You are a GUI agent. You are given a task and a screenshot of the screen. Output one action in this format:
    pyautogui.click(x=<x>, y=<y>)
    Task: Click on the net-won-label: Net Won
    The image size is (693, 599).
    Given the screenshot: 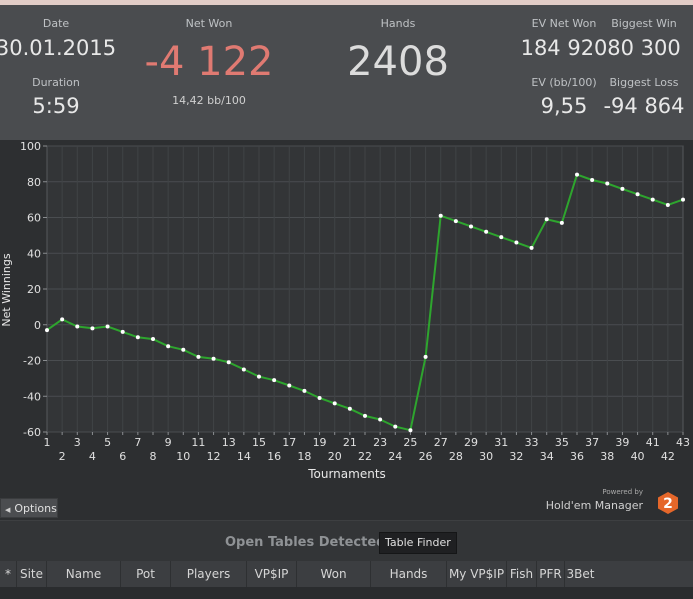 What is the action you would take?
    pyautogui.click(x=209, y=23)
    